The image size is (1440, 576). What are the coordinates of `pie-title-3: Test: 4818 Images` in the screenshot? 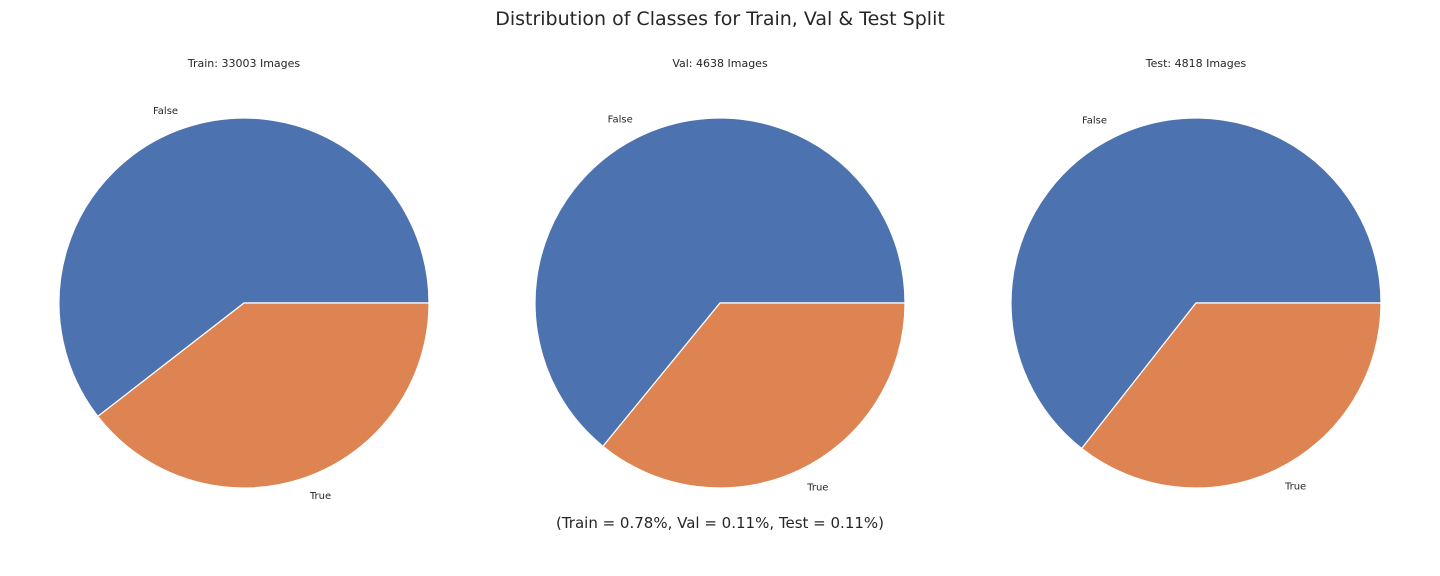 It's located at (1196, 63).